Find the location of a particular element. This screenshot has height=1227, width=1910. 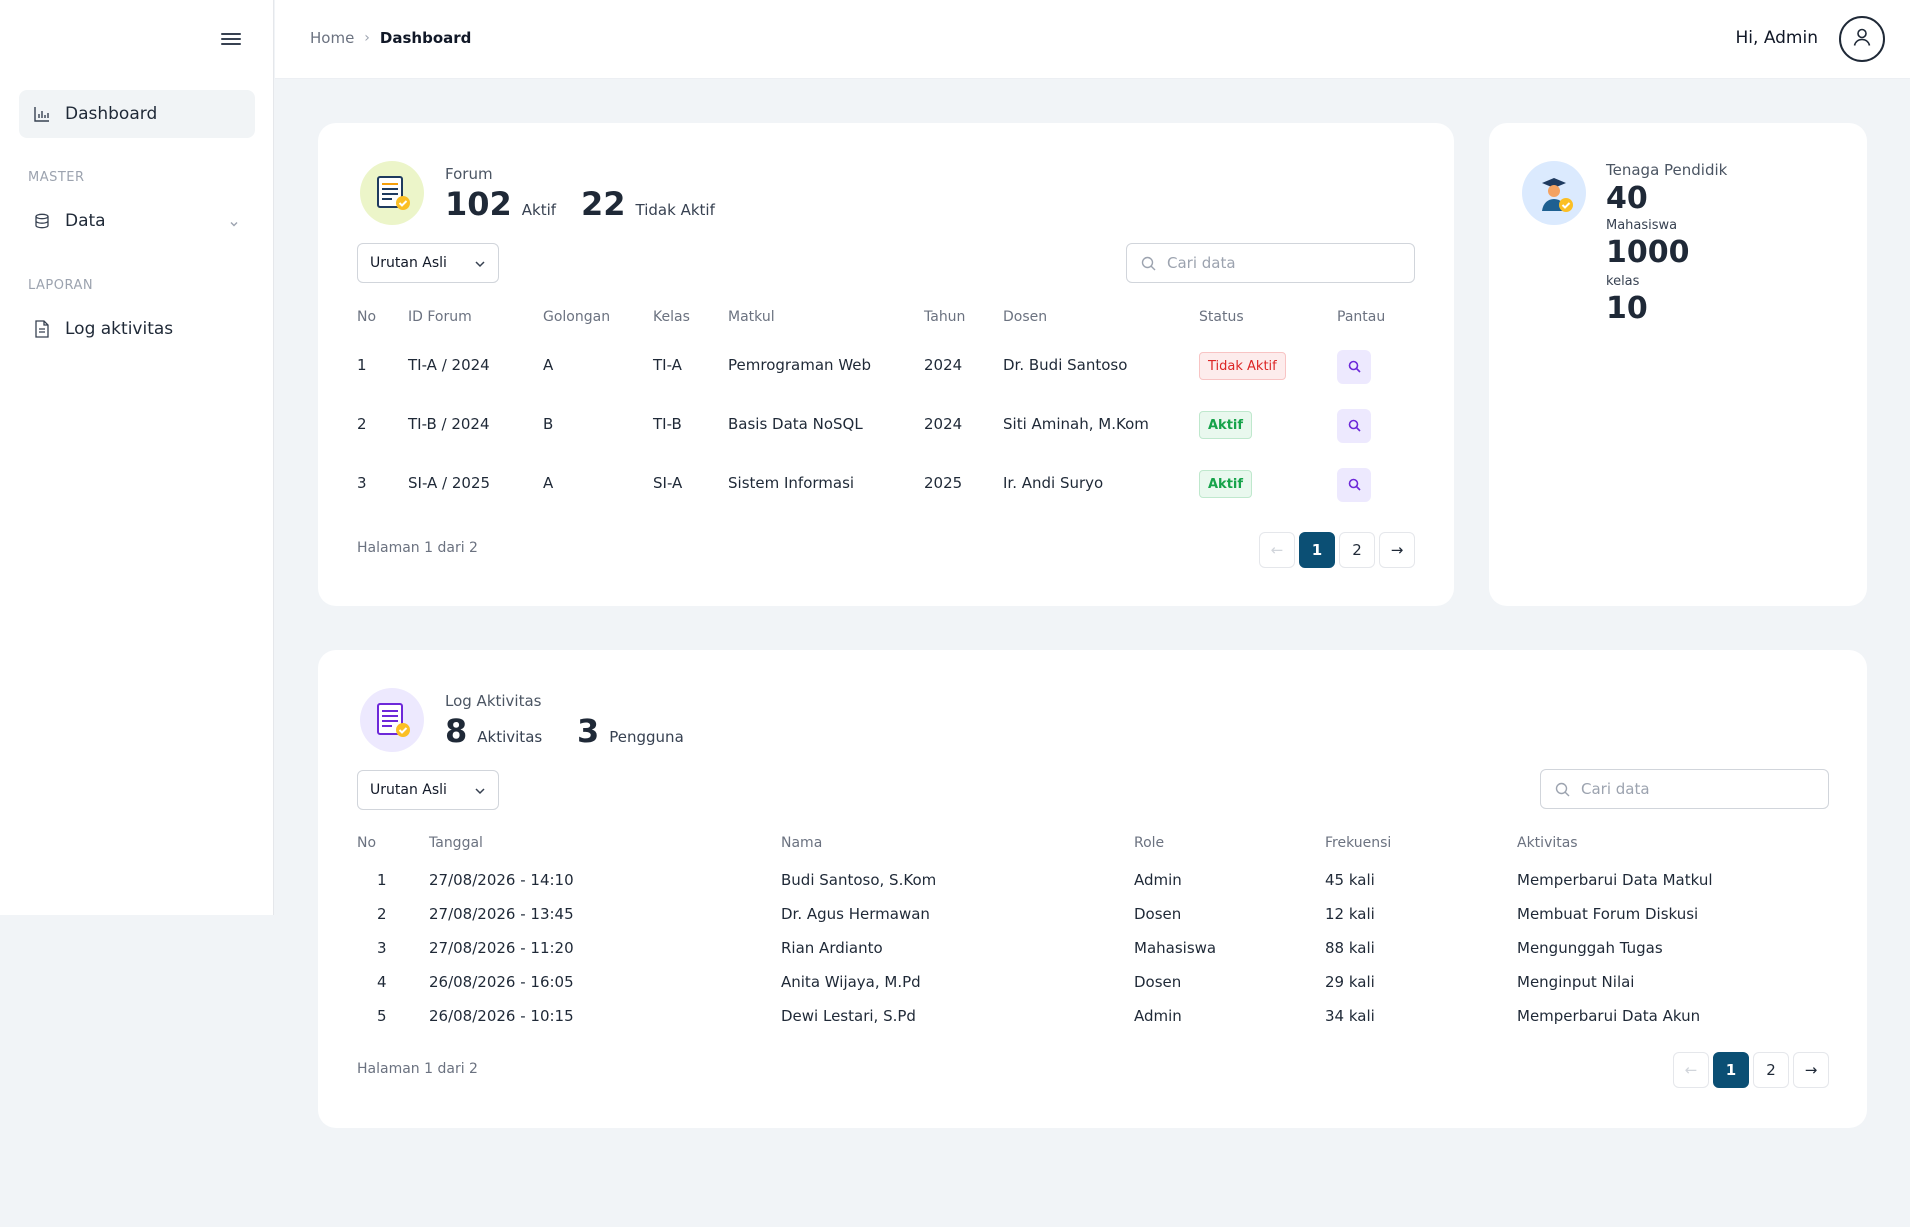

forum-inactive-count: 22 is located at coordinates (603, 204).